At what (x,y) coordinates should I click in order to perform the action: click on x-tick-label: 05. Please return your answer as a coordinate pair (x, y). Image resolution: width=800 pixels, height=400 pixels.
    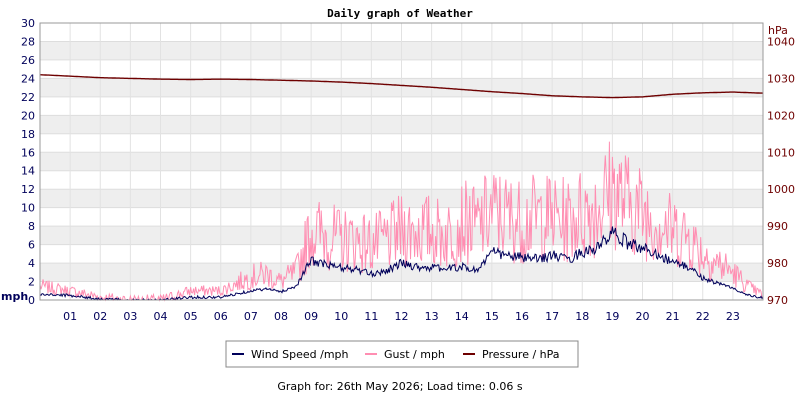
    Looking at the image, I should click on (191, 316).